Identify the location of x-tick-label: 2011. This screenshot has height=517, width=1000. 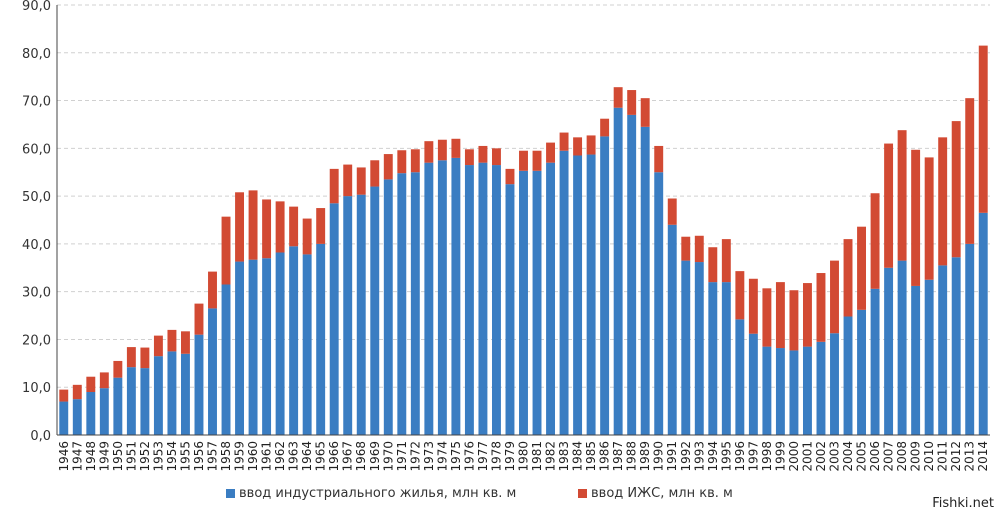
(943, 456).